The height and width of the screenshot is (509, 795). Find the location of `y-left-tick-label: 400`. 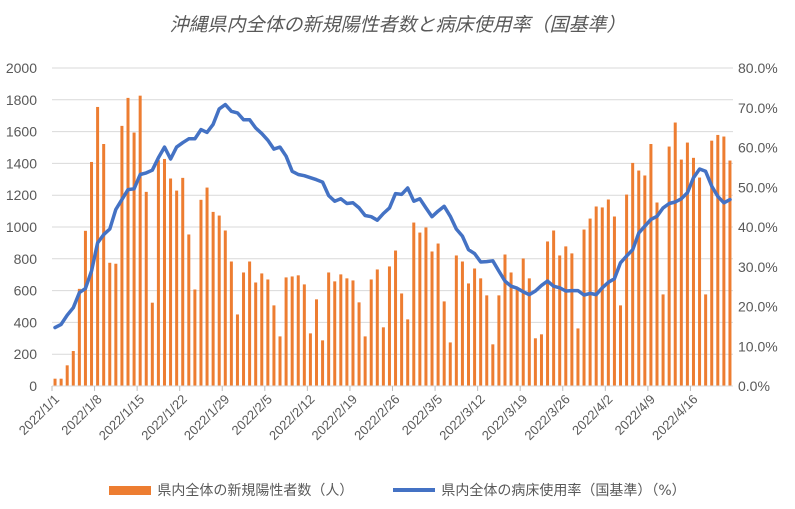

y-left-tick-label: 400 is located at coordinates (26, 322).